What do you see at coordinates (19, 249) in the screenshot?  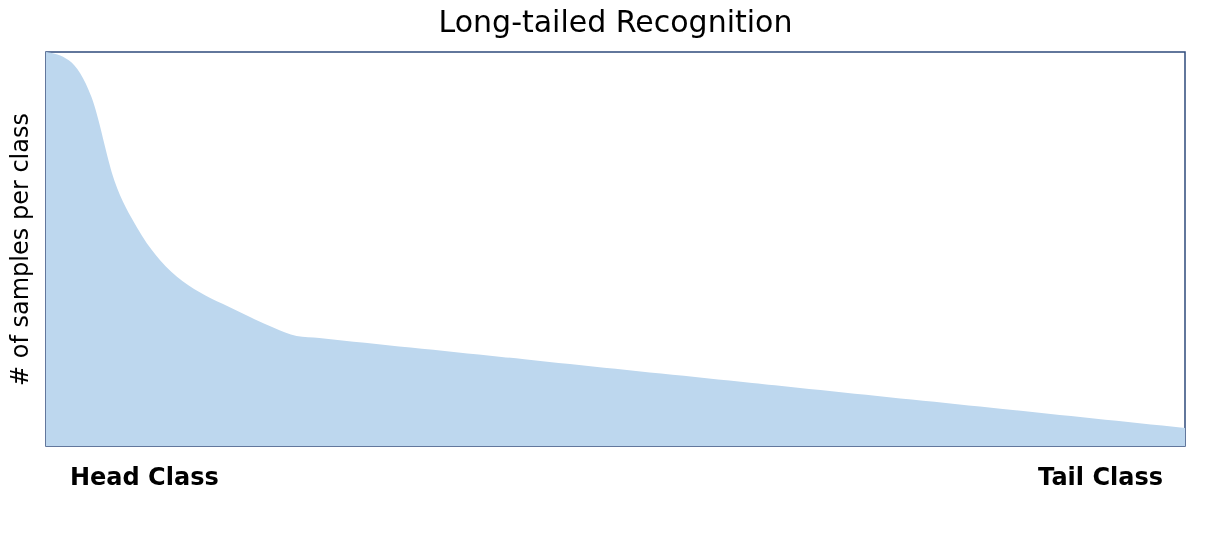 I see `y-axis-title: # of samples per class` at bounding box center [19, 249].